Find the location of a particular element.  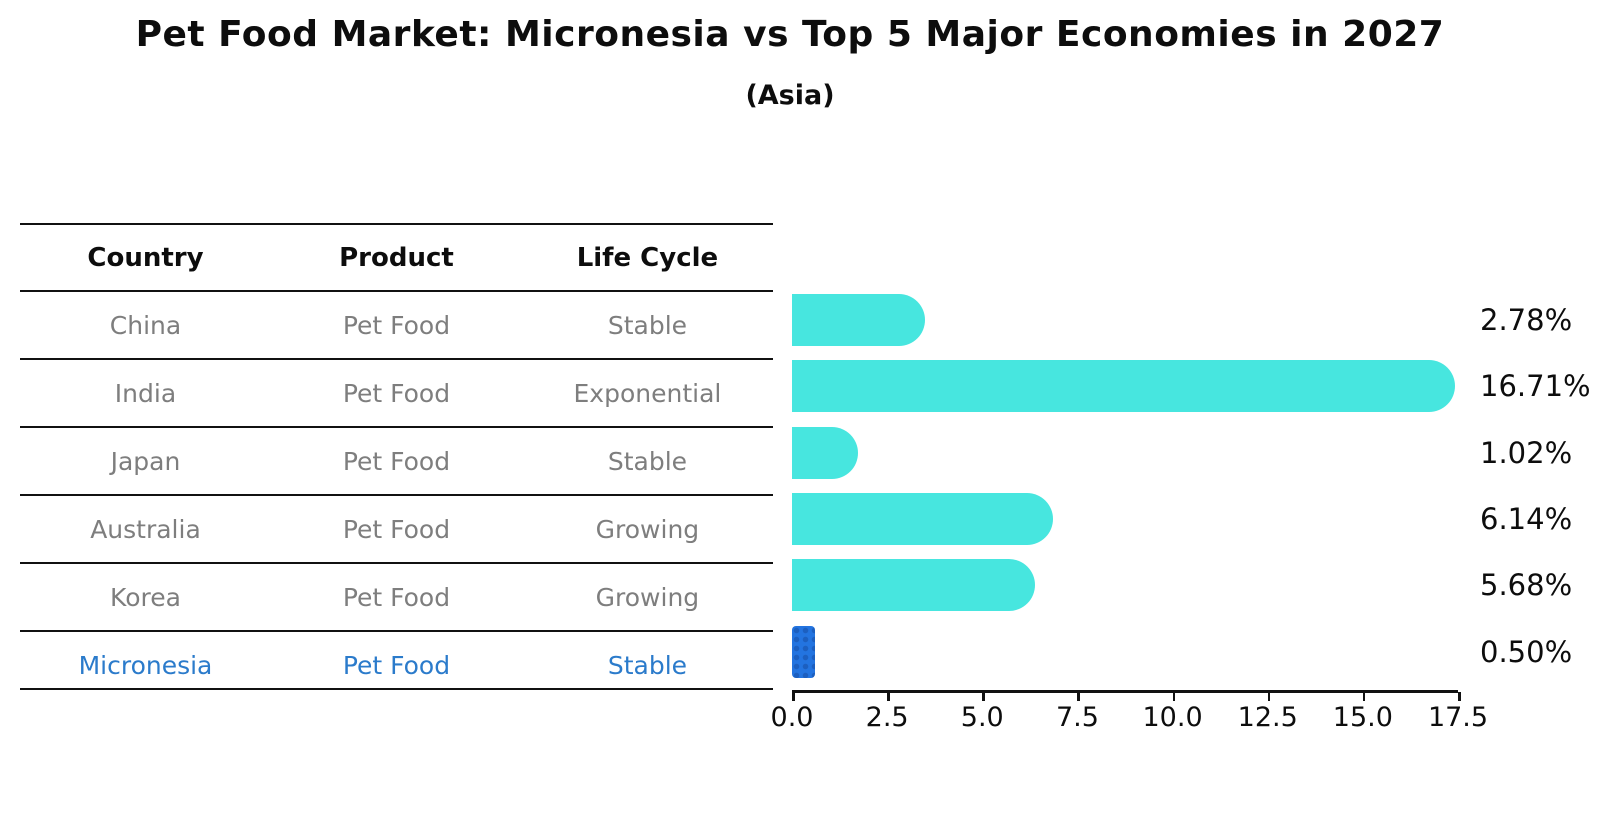

bar-micronesia is located at coordinates (804, 652).